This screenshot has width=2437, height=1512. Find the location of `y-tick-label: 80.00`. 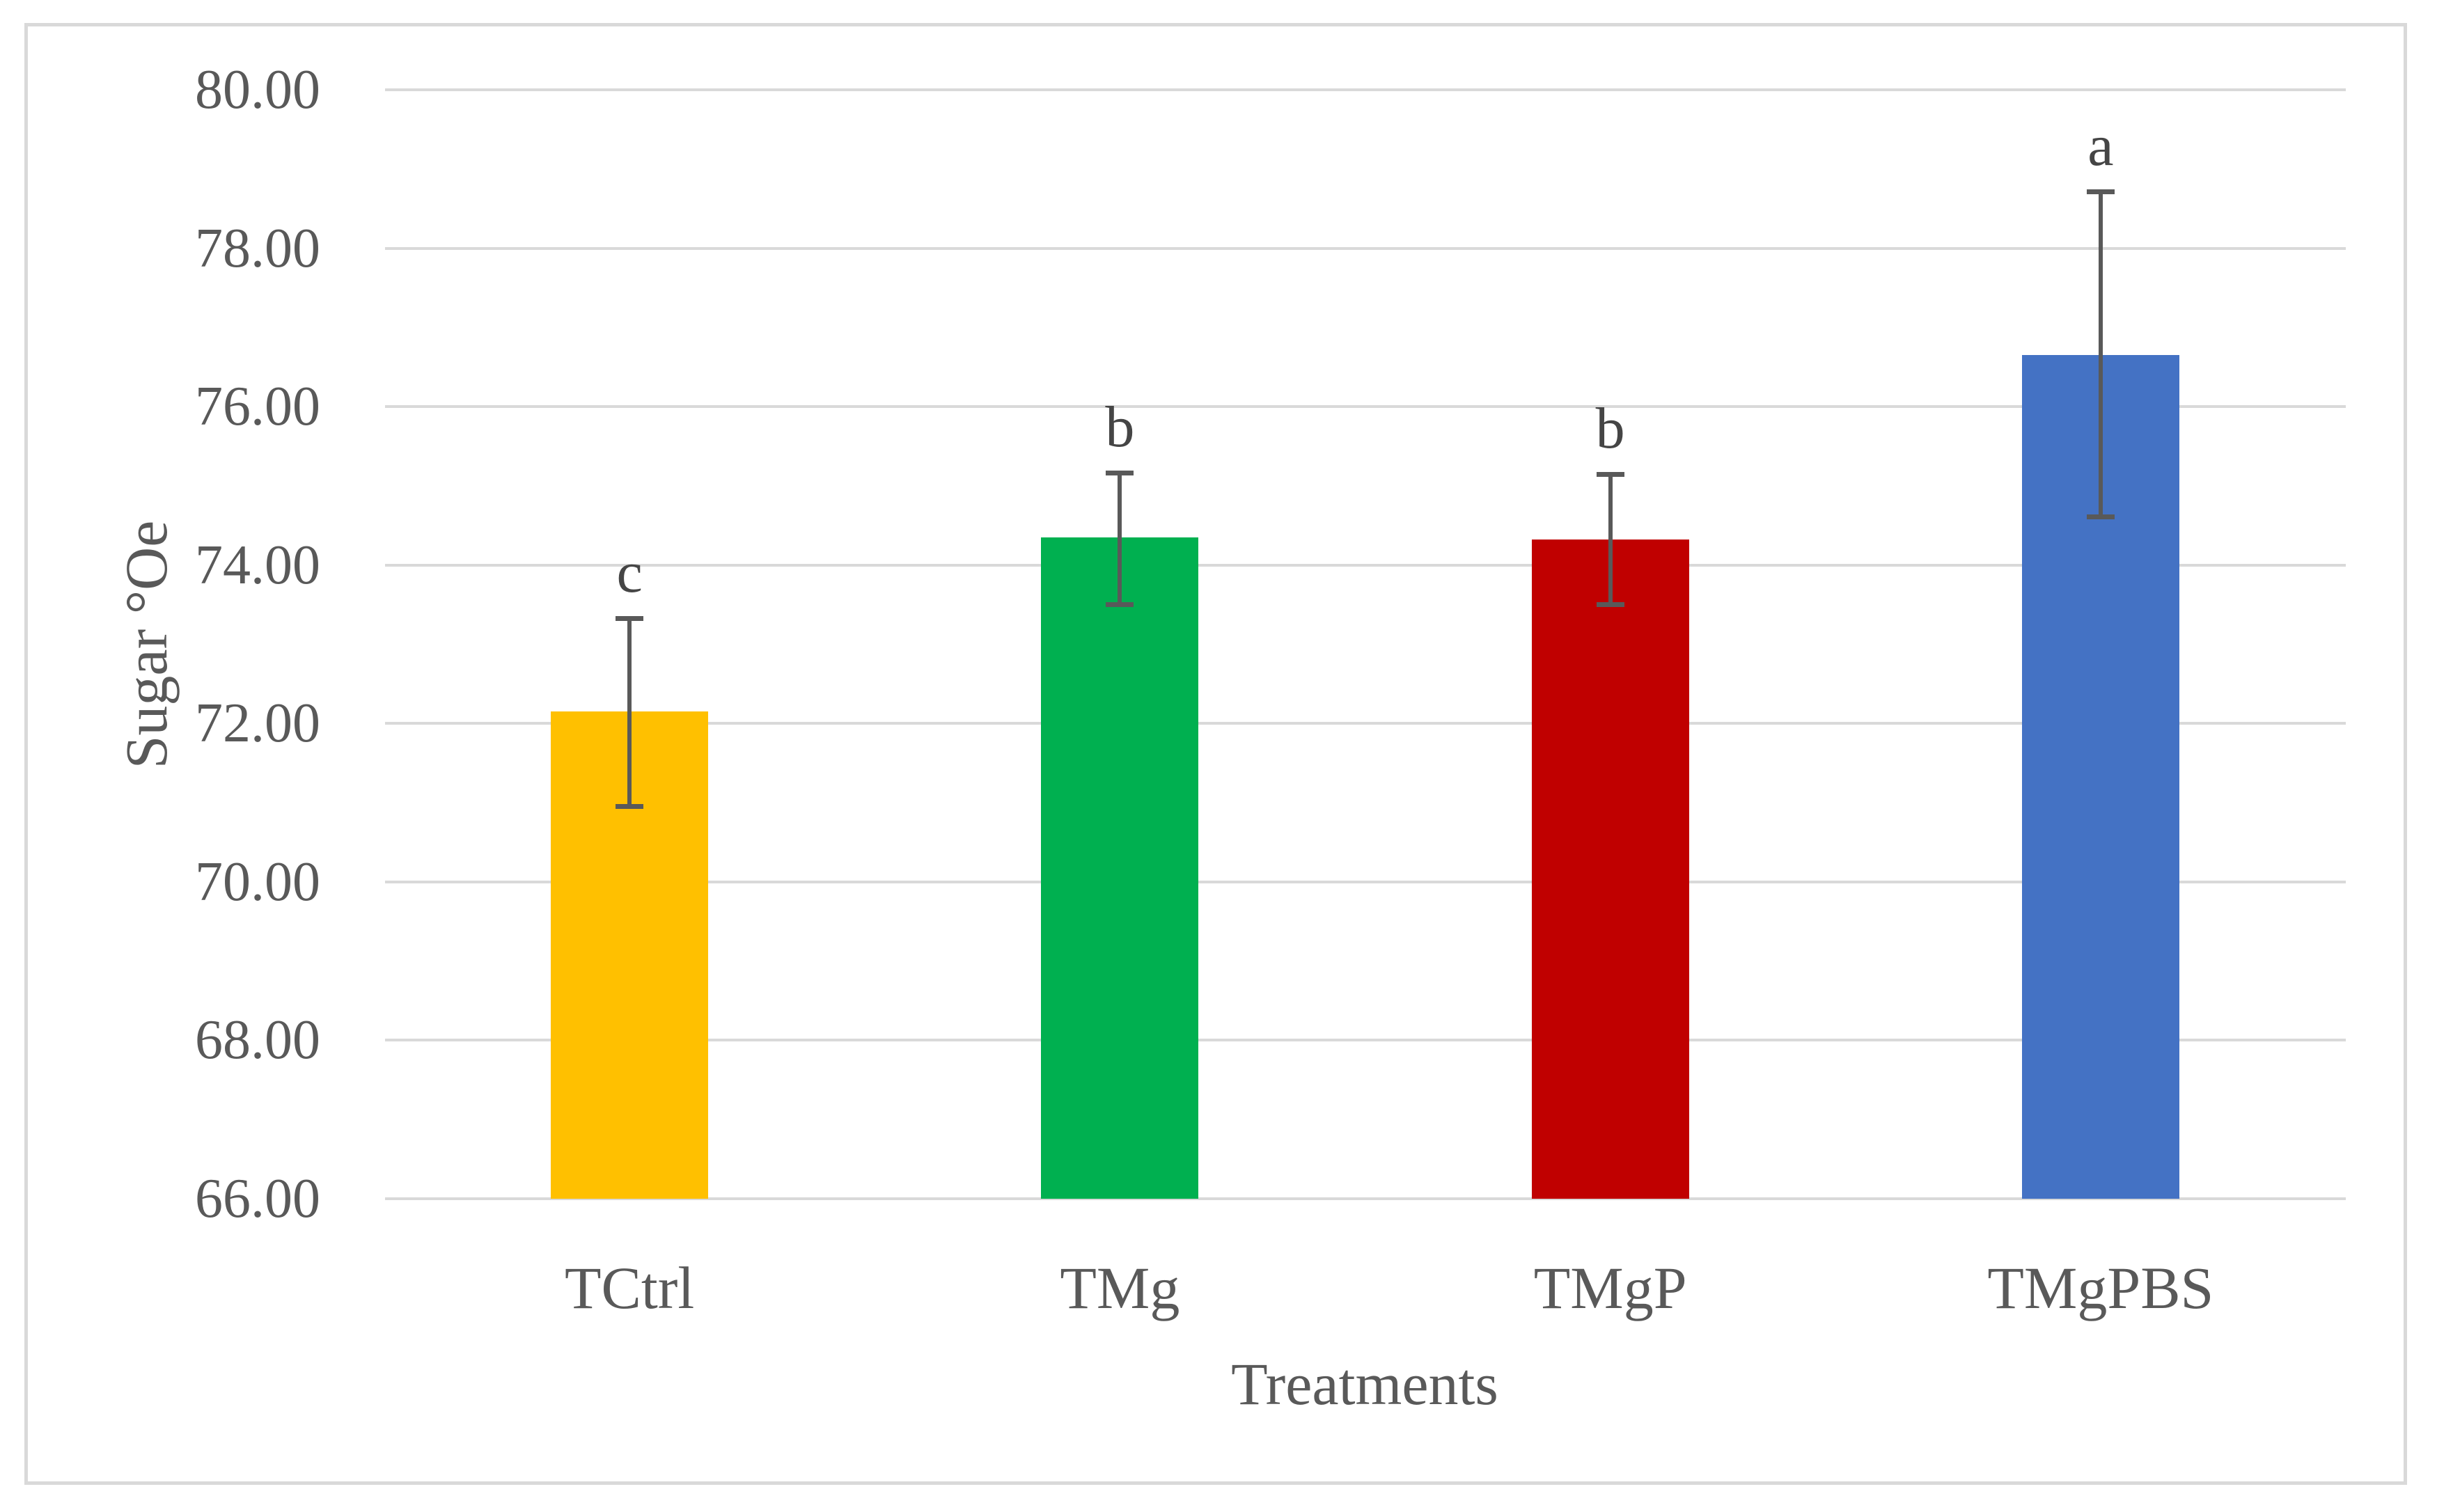

y-tick-label: 80.00 is located at coordinates (257, 90).